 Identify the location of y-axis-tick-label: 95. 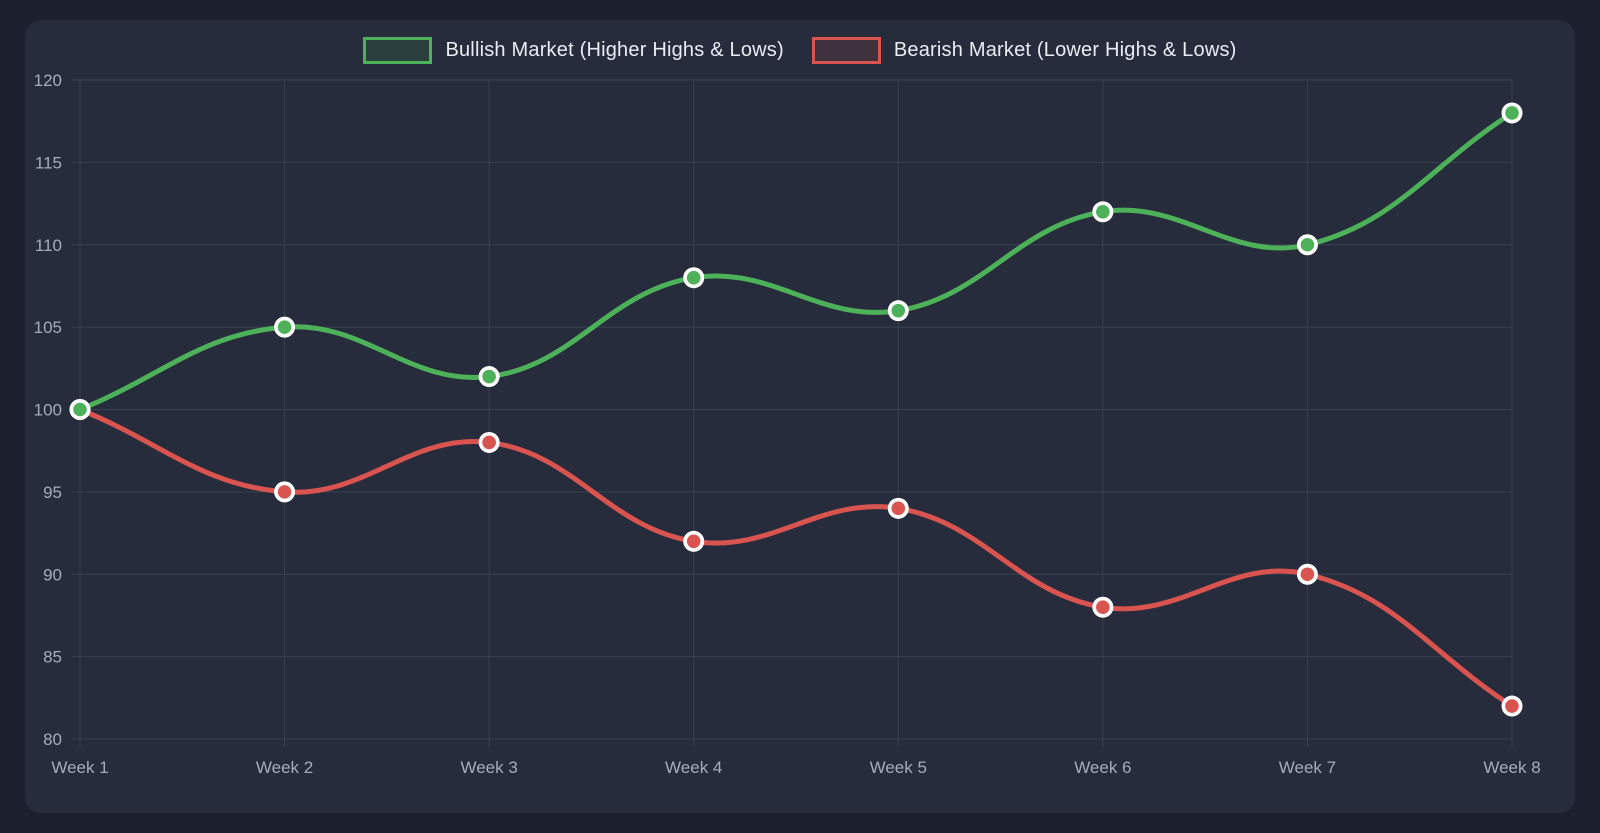
(52, 492).